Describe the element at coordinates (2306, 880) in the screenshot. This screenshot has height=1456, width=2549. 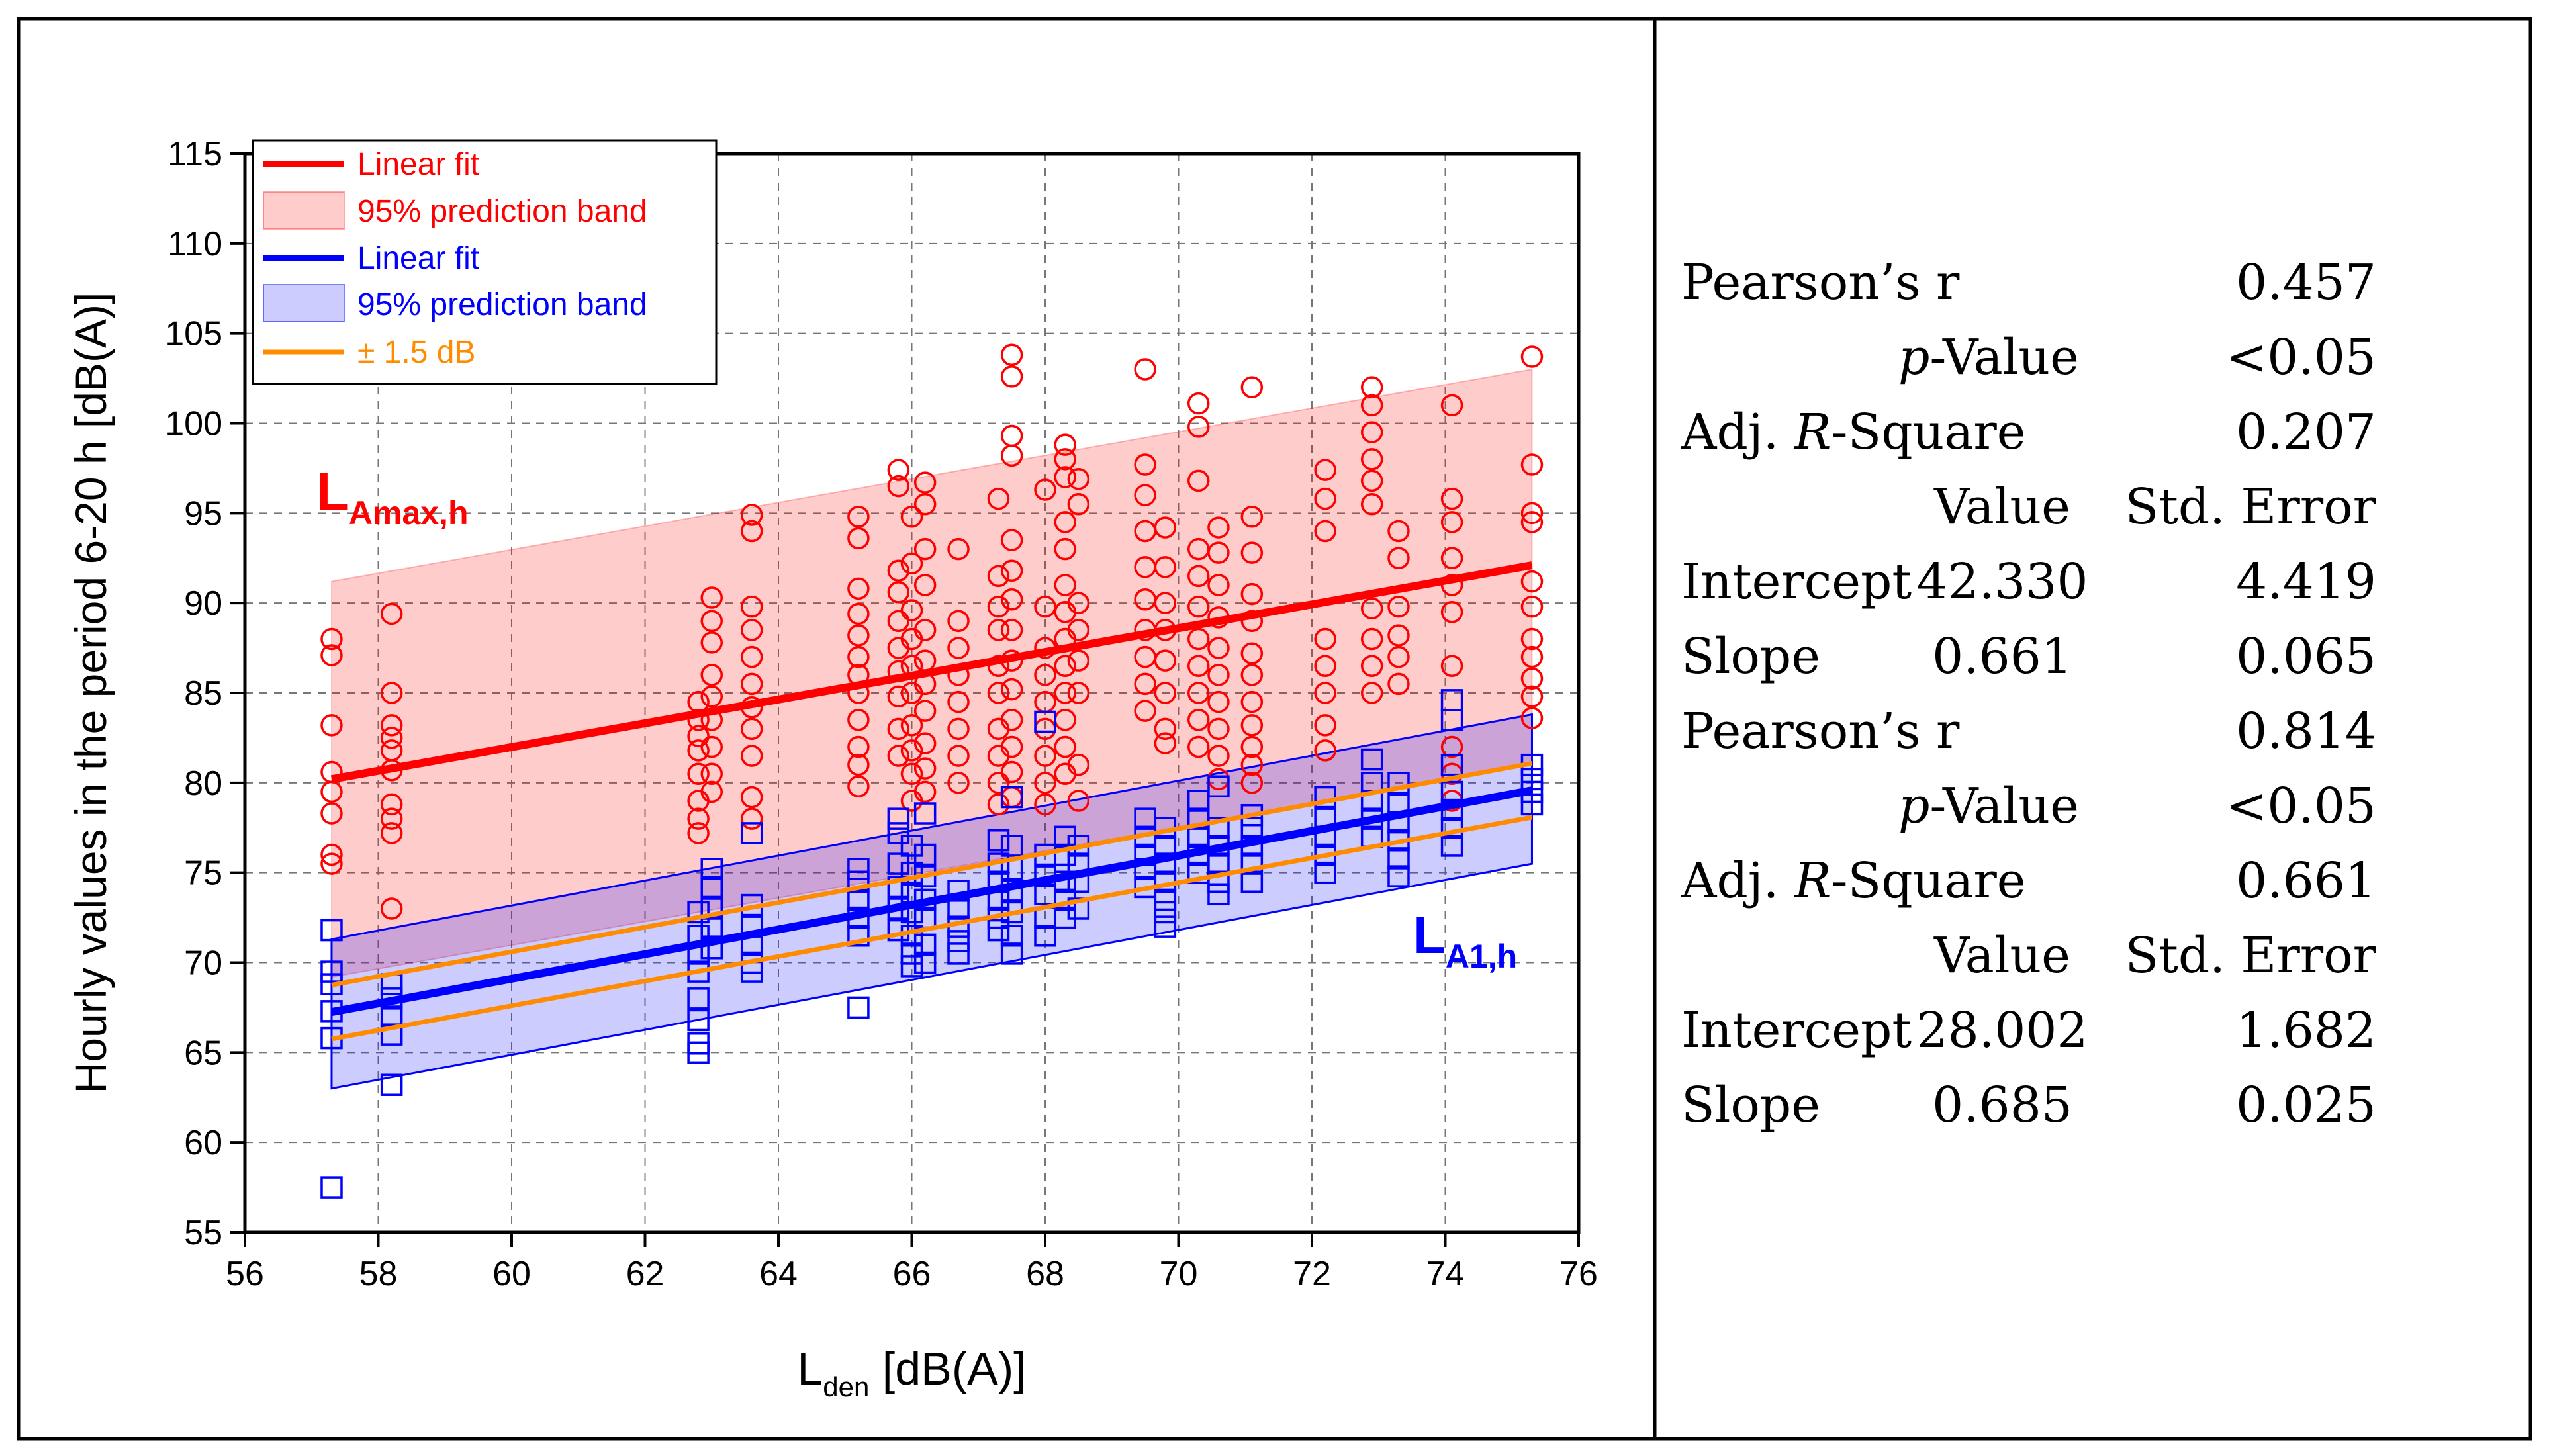
I see `stat-adjr-value: 0.661` at that location.